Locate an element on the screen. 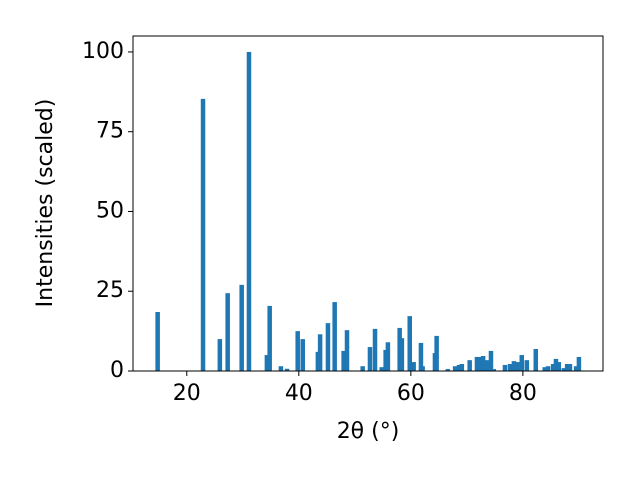 The width and height of the screenshot is (640, 480). y-tick-label: 0 is located at coordinates (117, 370).